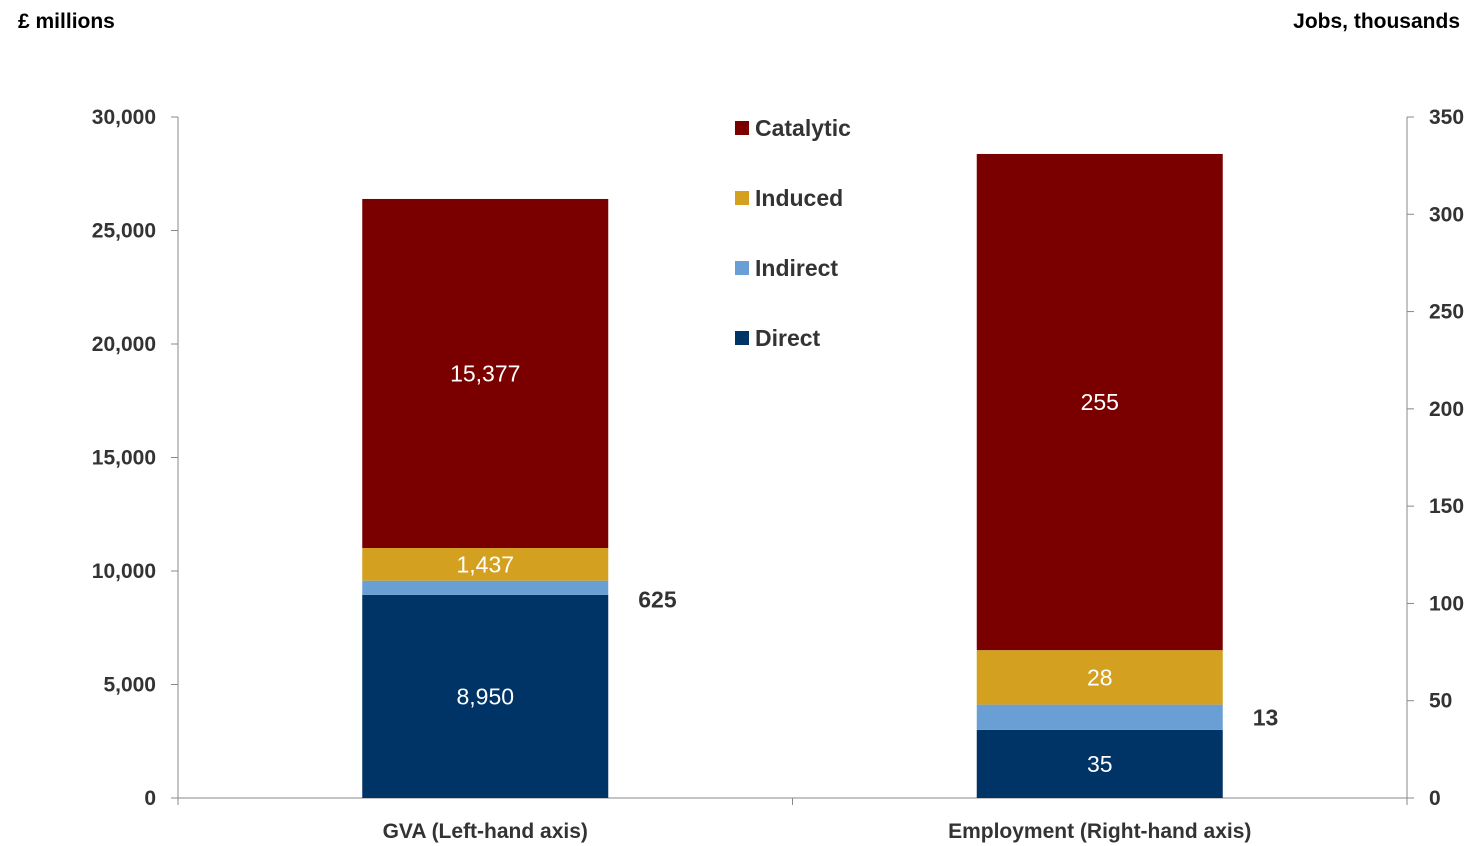 The width and height of the screenshot is (1479, 846). What do you see at coordinates (124, 344) in the screenshot?
I see `left-tick-label: 20,000` at bounding box center [124, 344].